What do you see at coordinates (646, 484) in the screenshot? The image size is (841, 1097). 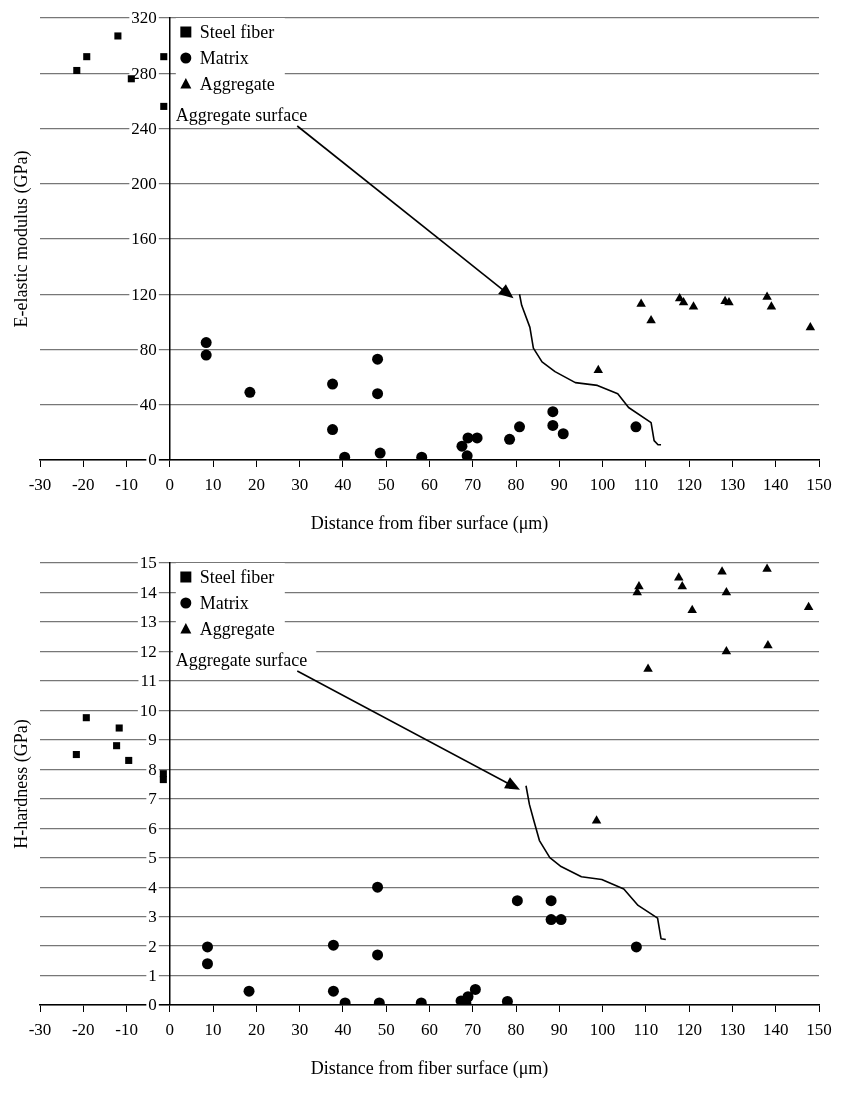 I see `x-tick-label: 110` at bounding box center [646, 484].